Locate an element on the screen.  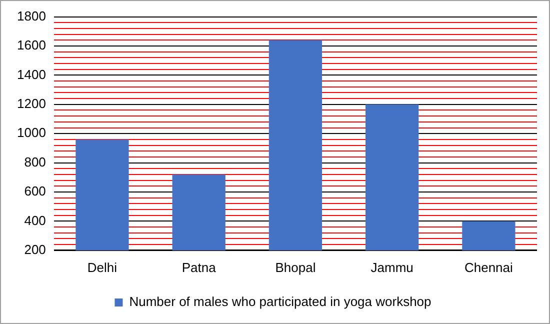
y-tick-label: 1800 is located at coordinates (31, 16).